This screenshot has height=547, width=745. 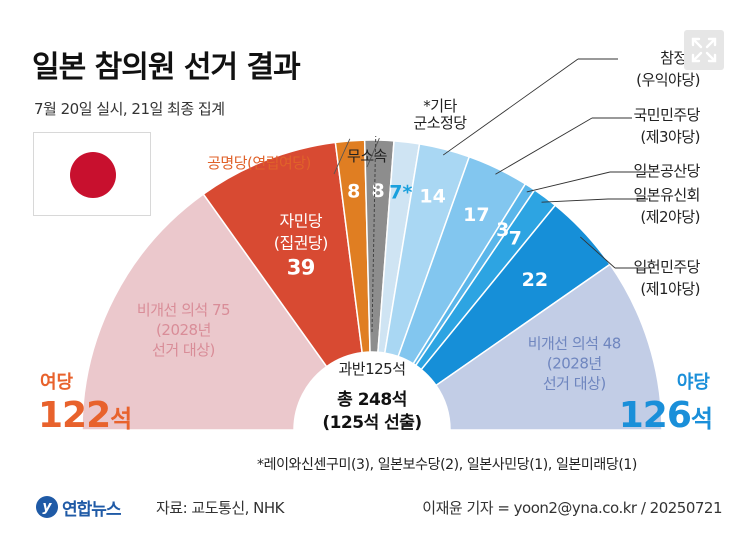 I want to click on callout-independent: 무소속, so click(x=367, y=156).